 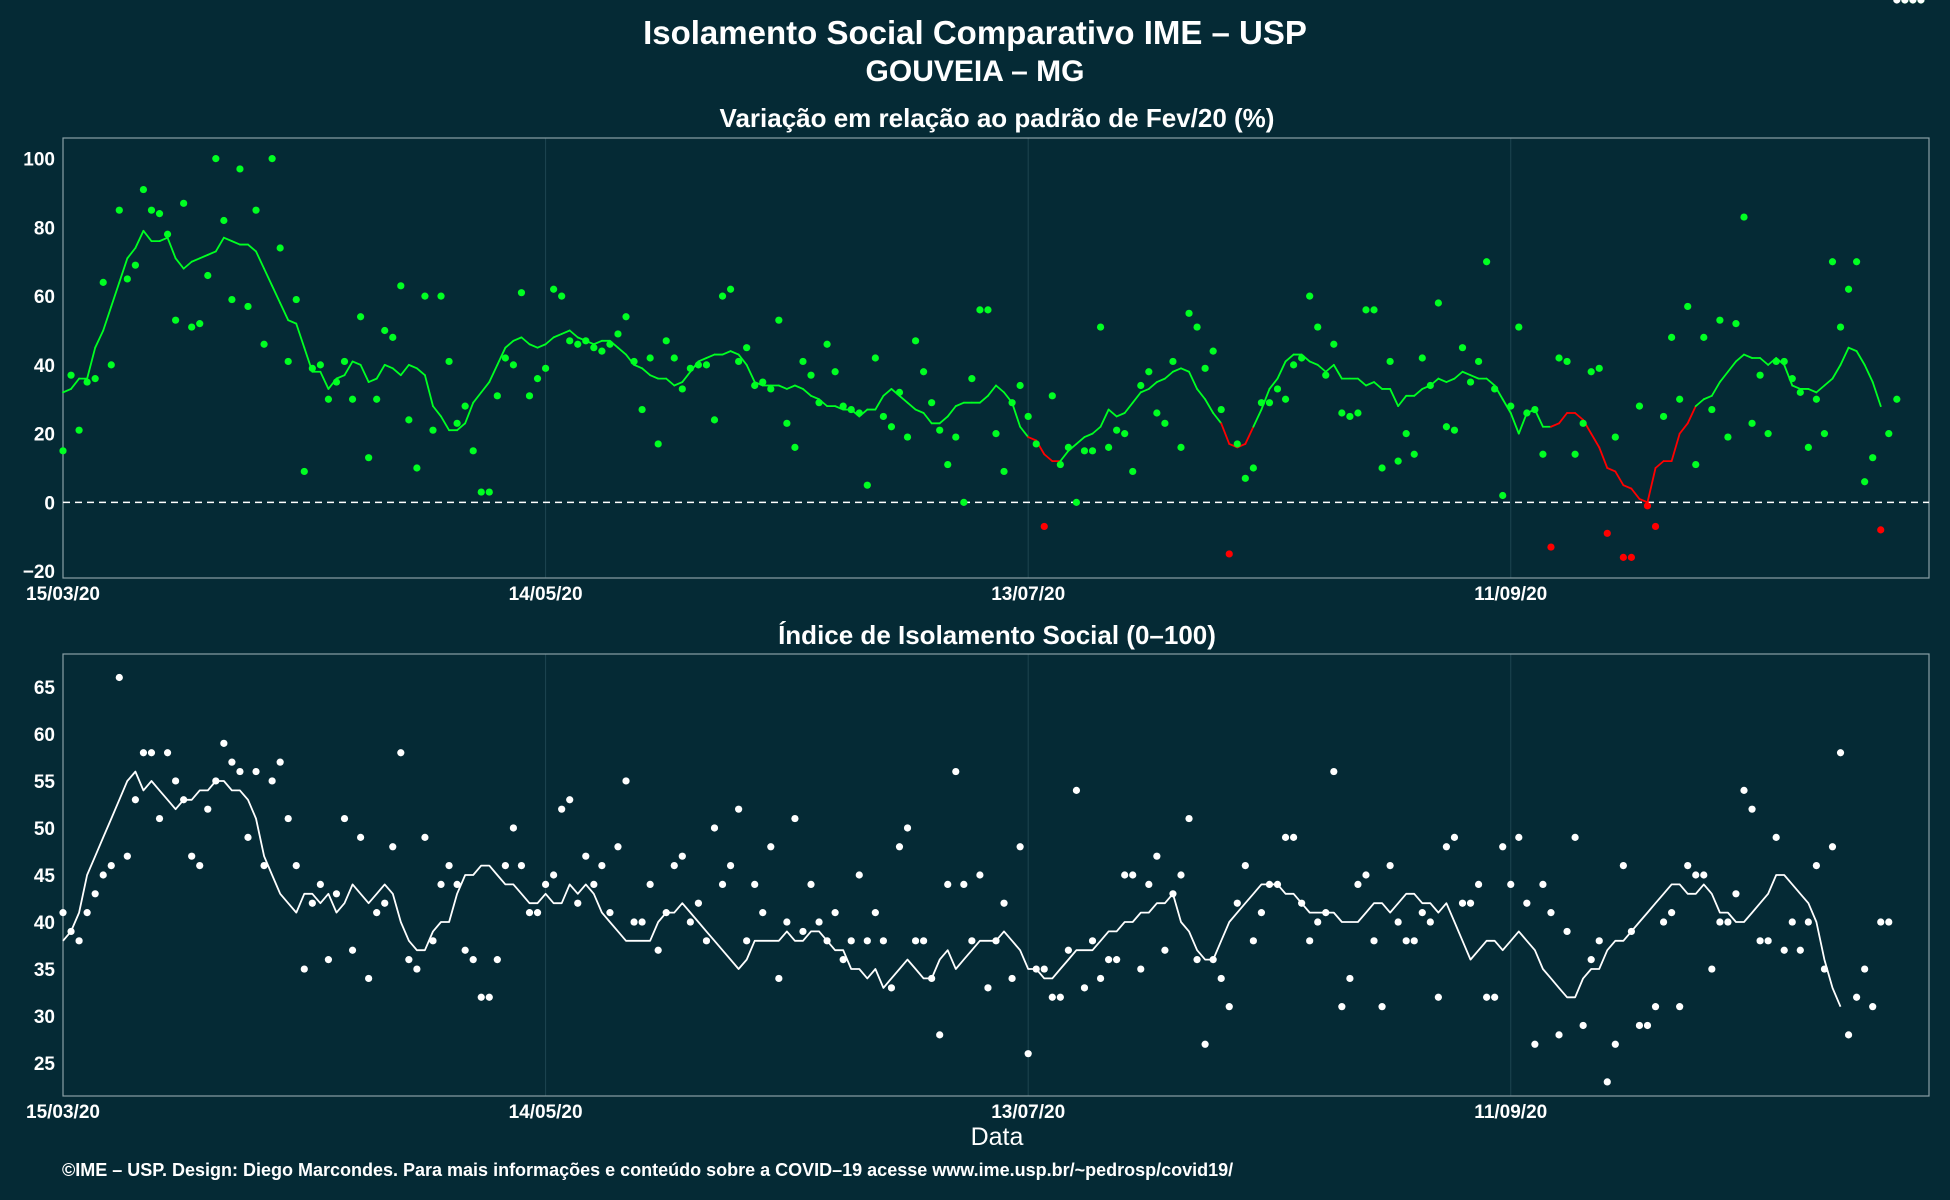 What do you see at coordinates (45, 1064) in the screenshot?
I see `y-tick-label: 25` at bounding box center [45, 1064].